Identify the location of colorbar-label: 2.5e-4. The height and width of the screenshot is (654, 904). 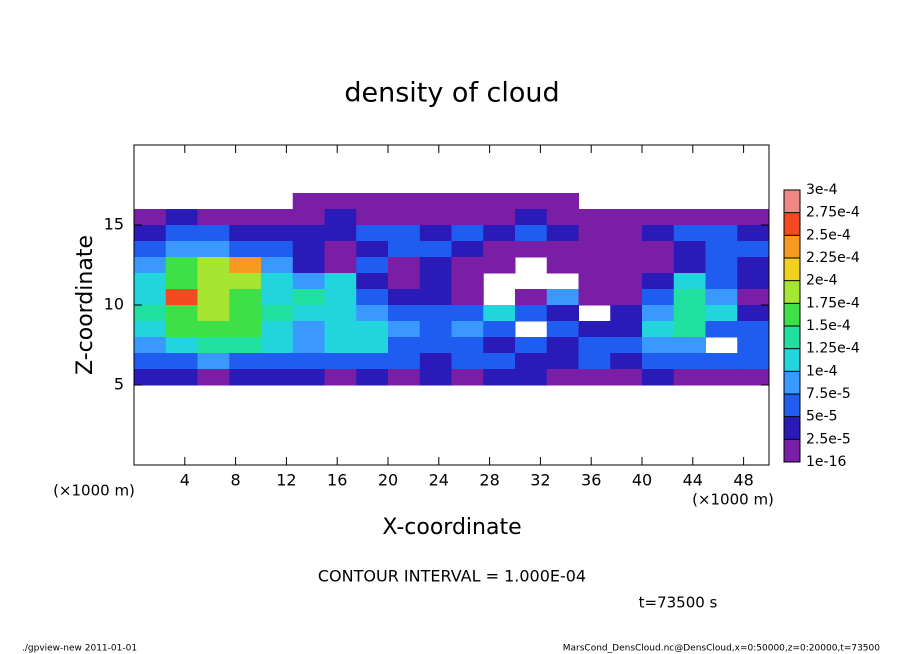
(828, 235).